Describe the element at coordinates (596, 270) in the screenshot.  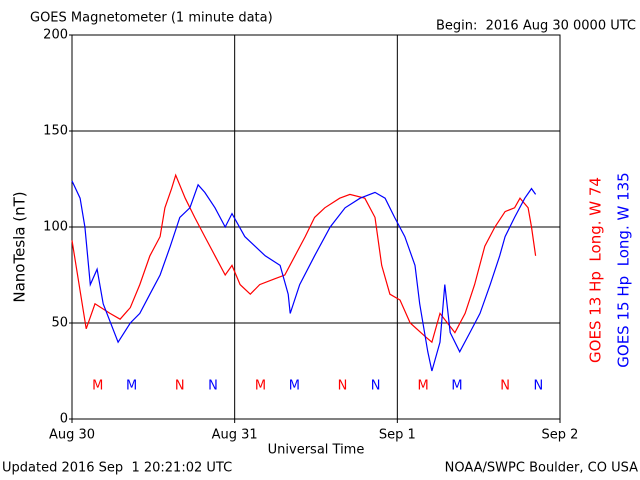
I see `legend-label: GOES 13 Hp Long. W 74` at that location.